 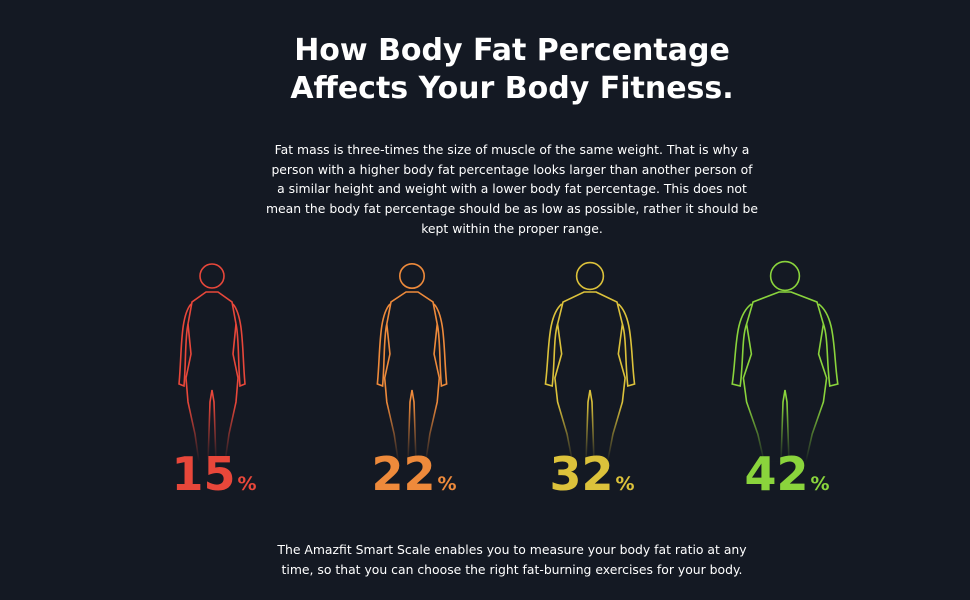 I want to click on percentage: 32%, so click(x=591, y=474).